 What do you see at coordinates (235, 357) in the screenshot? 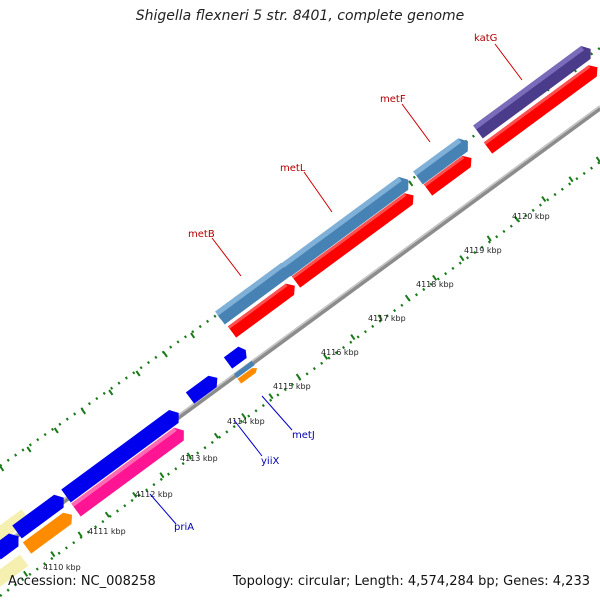
I see `feature-metJ-cds` at bounding box center [235, 357].